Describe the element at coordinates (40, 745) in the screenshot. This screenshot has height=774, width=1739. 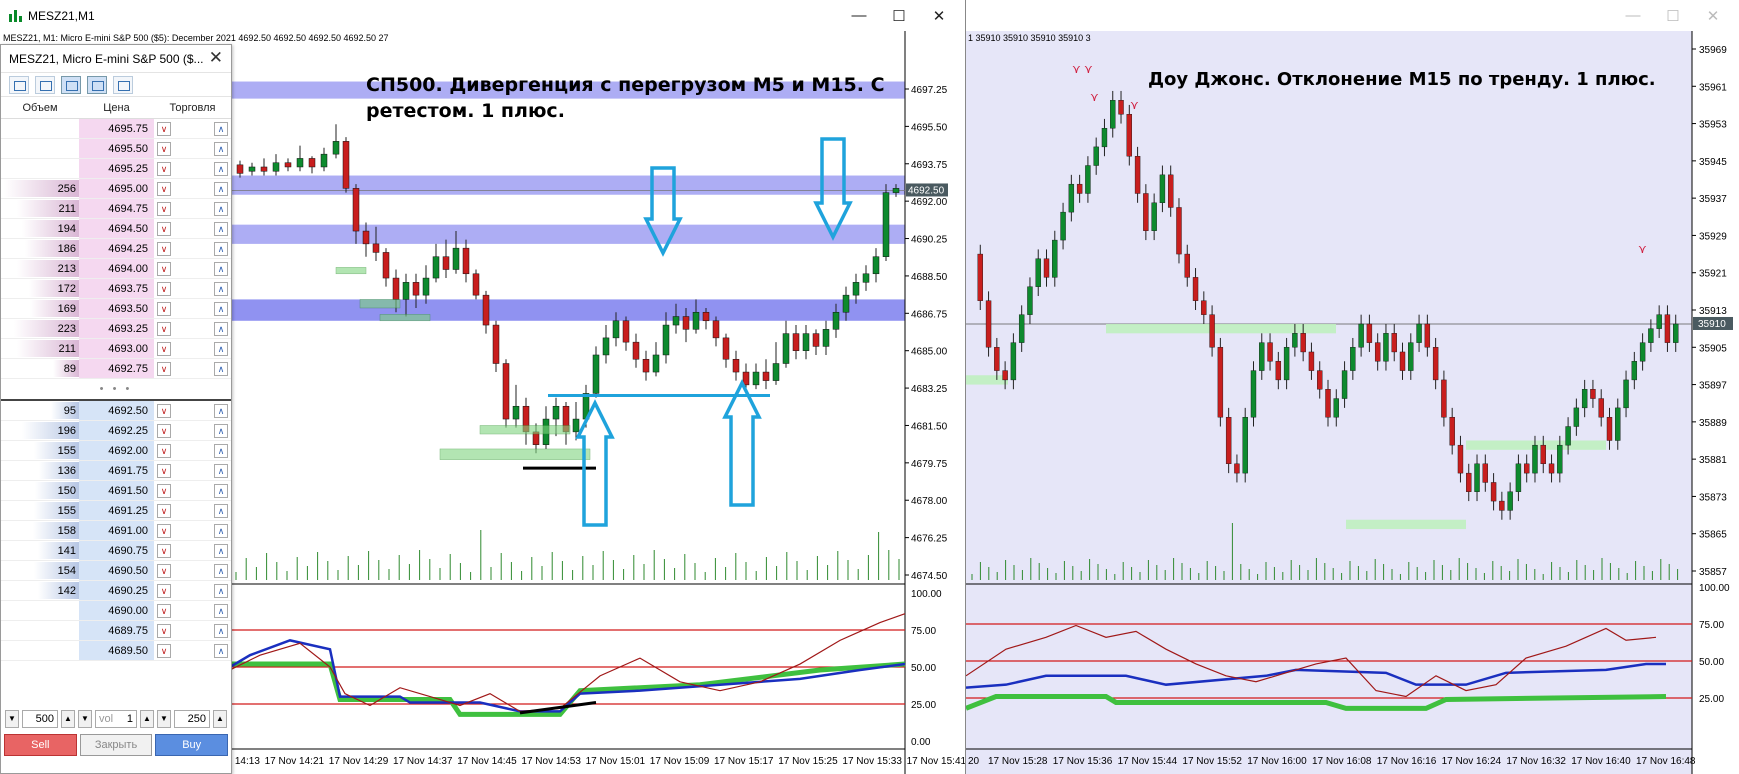
I see `sell-button: Sell` at that location.